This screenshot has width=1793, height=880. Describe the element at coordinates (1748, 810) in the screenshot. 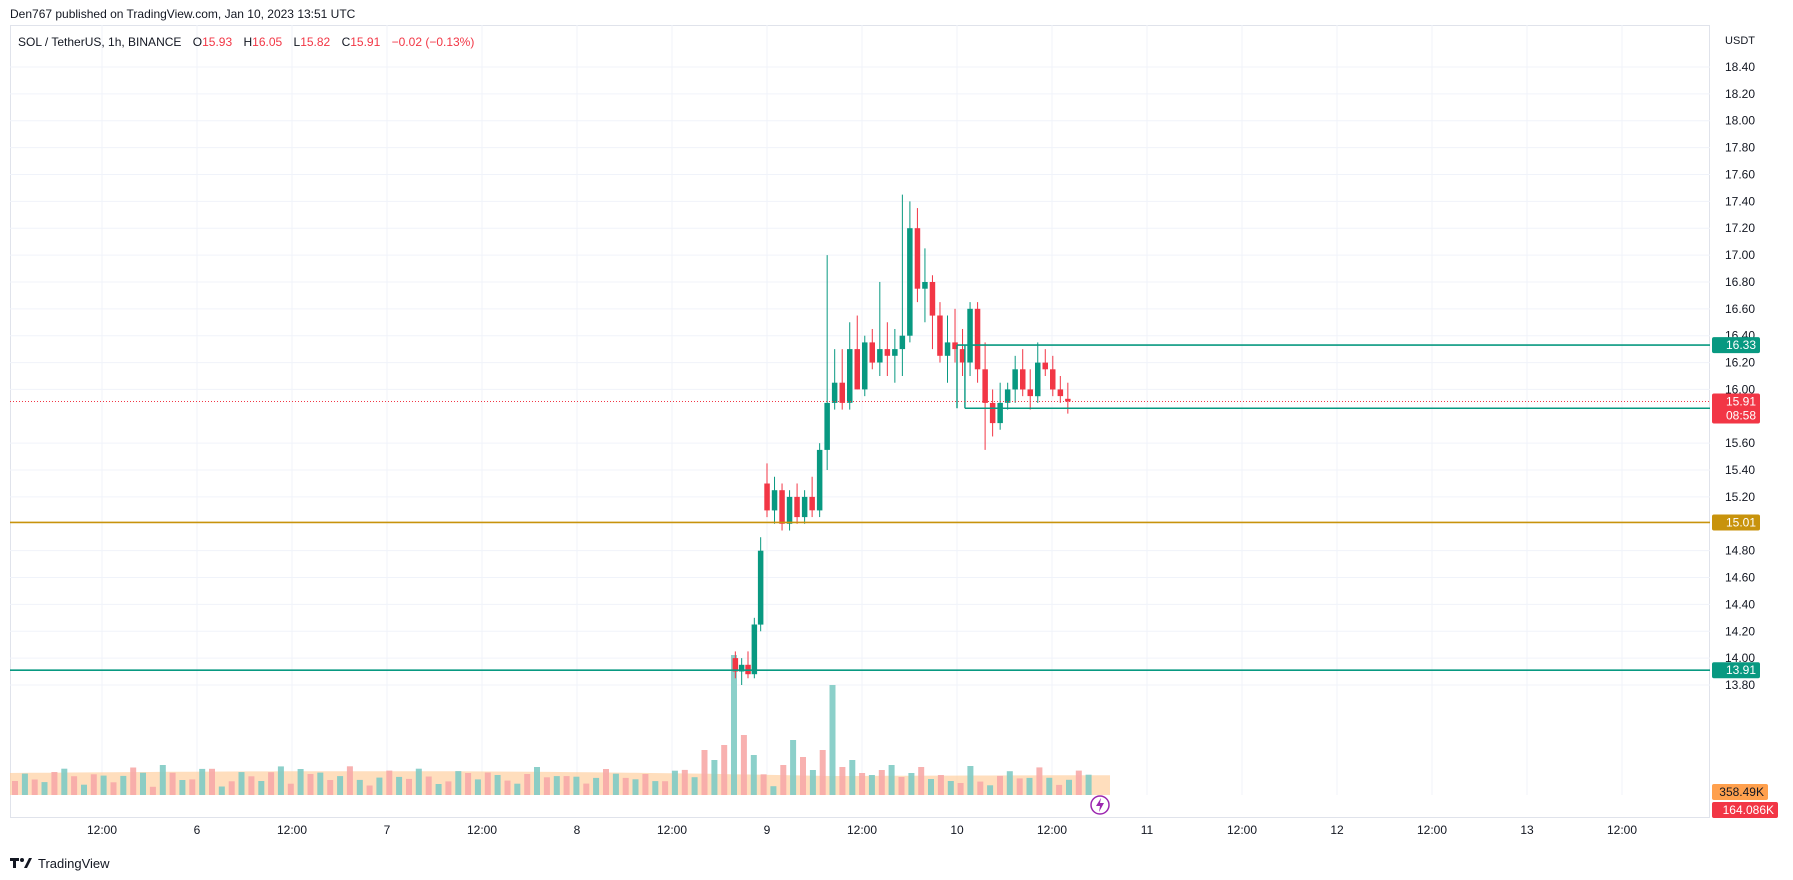

I see `vol-last-value: 164.086K` at that location.